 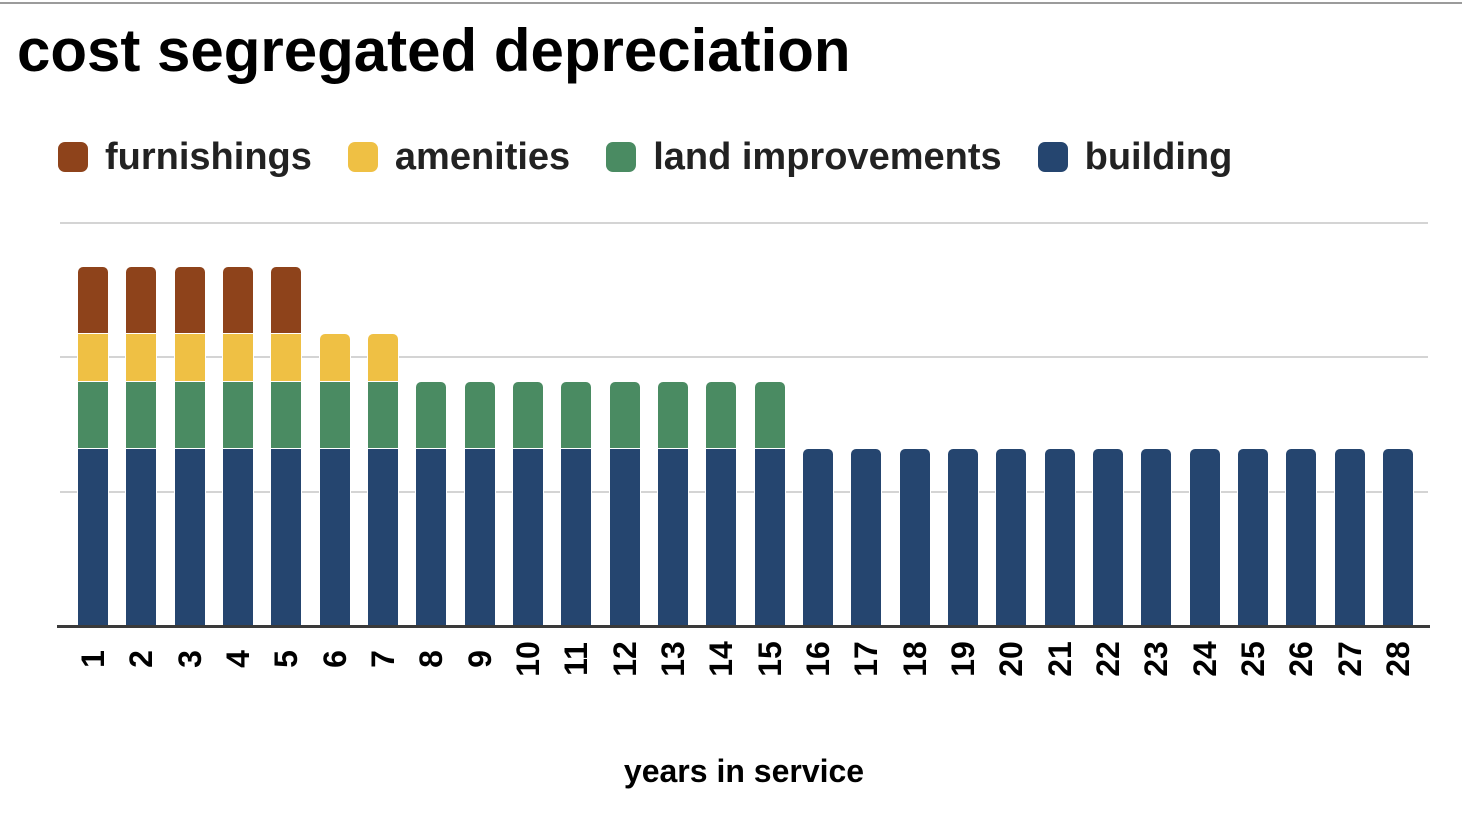 I want to click on x-tick-label-4: 4, so click(x=238, y=659).